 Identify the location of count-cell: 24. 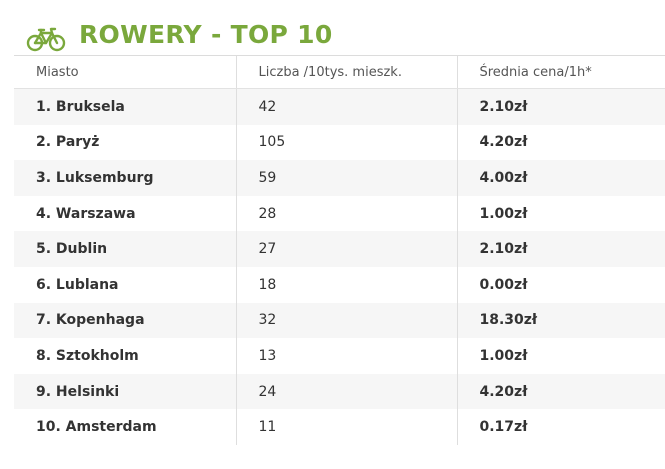
(346, 391).